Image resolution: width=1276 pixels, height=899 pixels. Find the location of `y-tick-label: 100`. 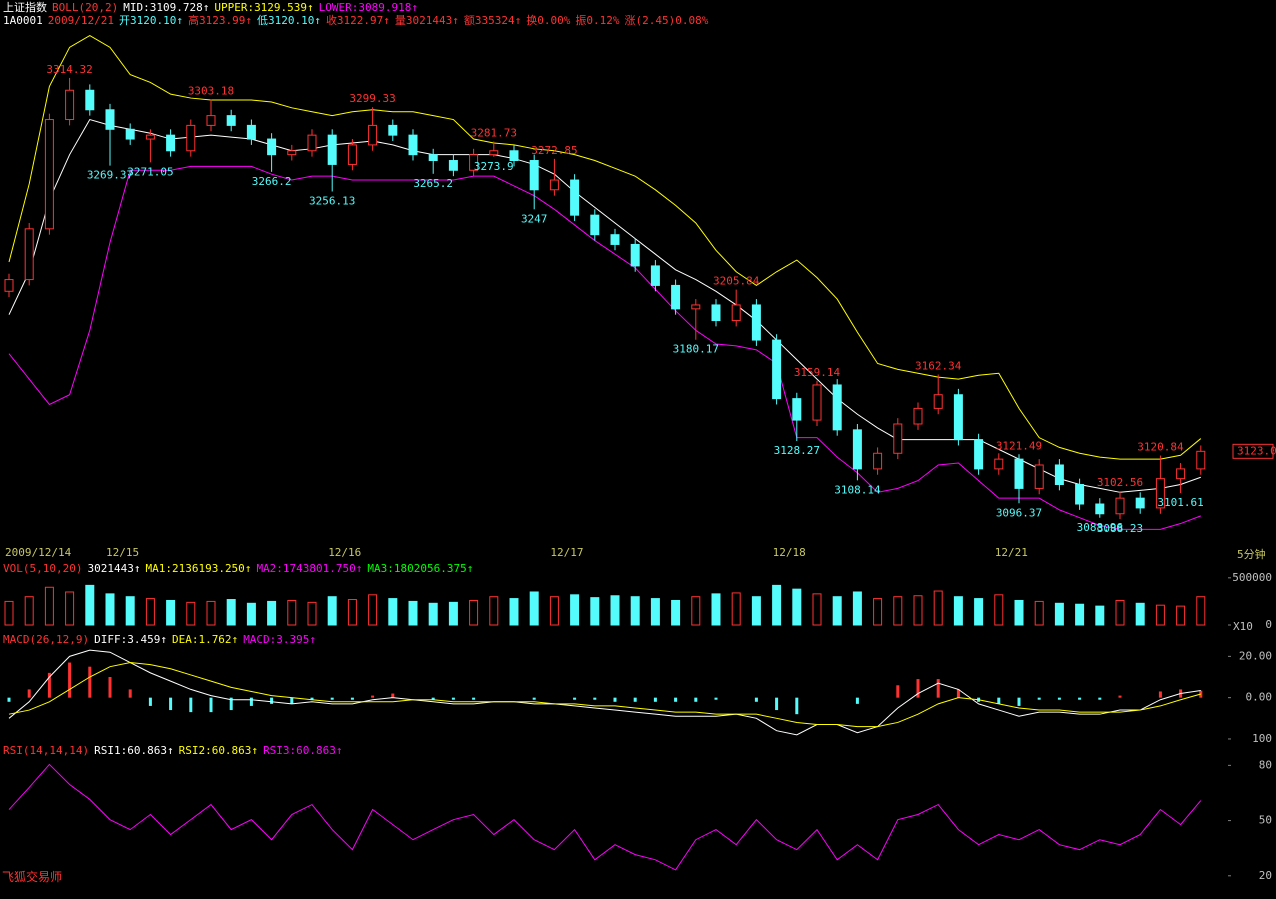

y-tick-label: 100 is located at coordinates (1262, 738).